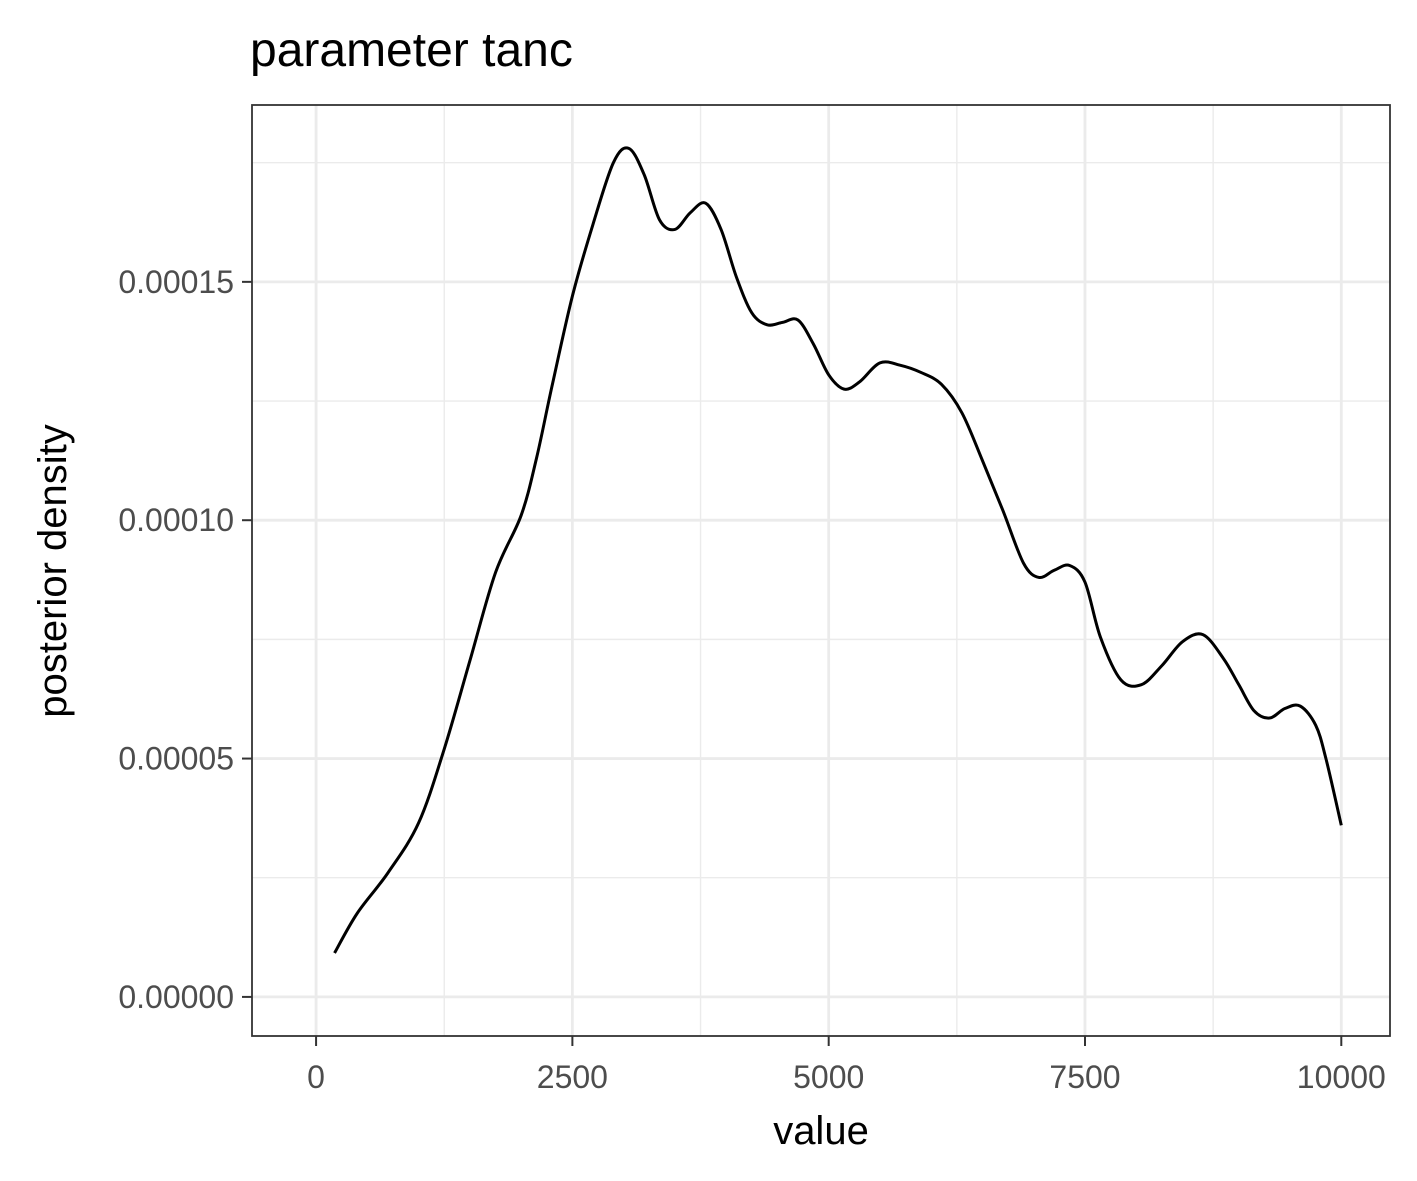 The image size is (1417, 1181). I want to click on y-tick-label: 0.00010, so click(176, 520).